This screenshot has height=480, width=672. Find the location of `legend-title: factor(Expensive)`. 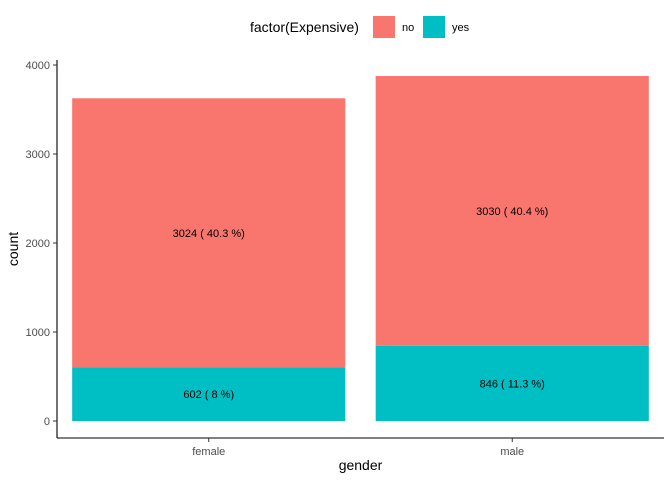

legend-title: factor(Expensive) is located at coordinates (304, 27).